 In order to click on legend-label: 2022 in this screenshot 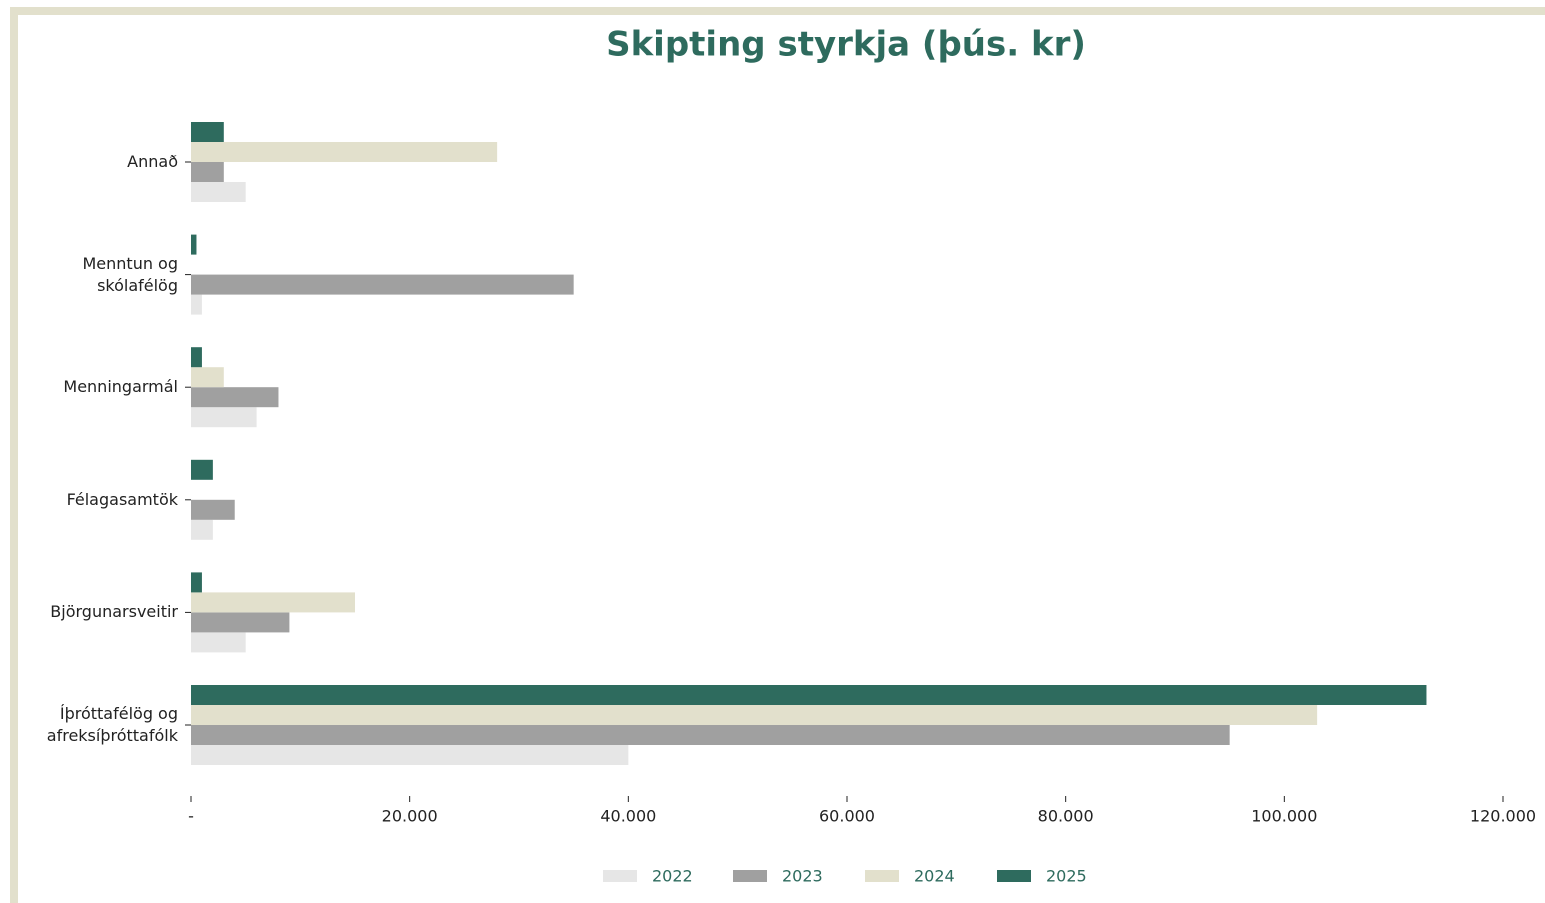, I will do `click(672, 876)`.